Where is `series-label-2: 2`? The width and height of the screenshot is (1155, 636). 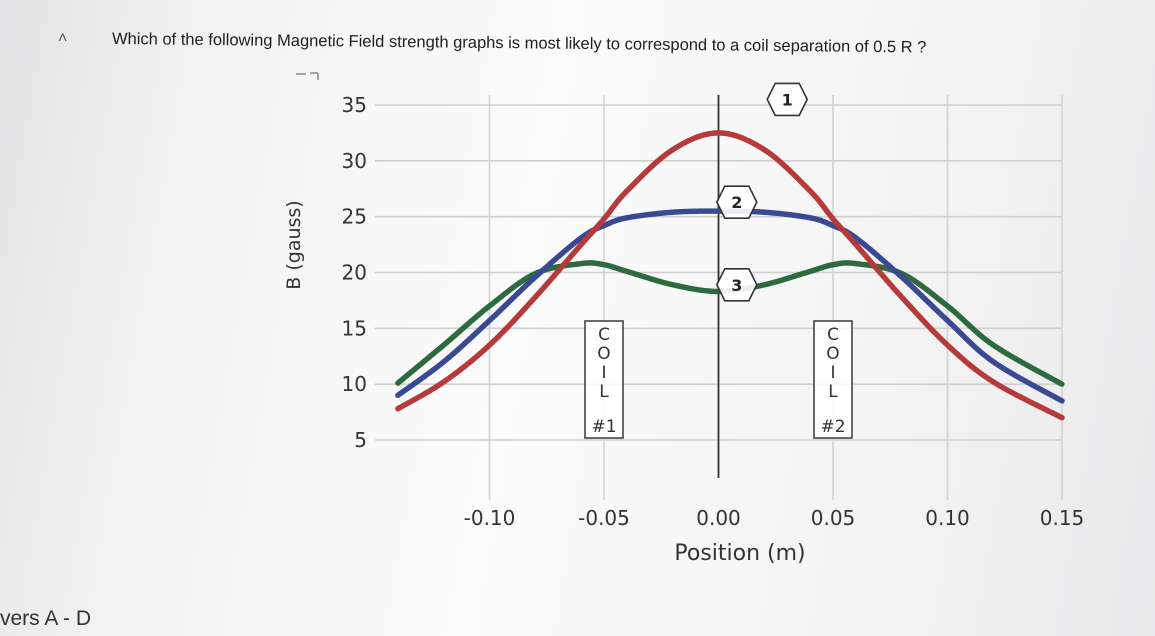
series-label-2: 2 is located at coordinates (736, 202).